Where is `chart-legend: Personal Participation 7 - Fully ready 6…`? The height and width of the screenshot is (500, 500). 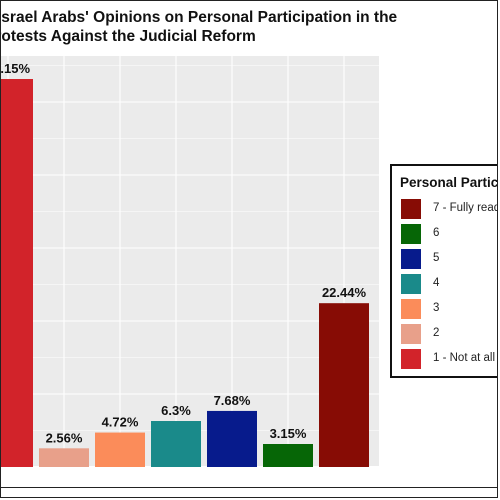 chart-legend: Personal Participation 7 - Fully ready 6… is located at coordinates (444, 271).